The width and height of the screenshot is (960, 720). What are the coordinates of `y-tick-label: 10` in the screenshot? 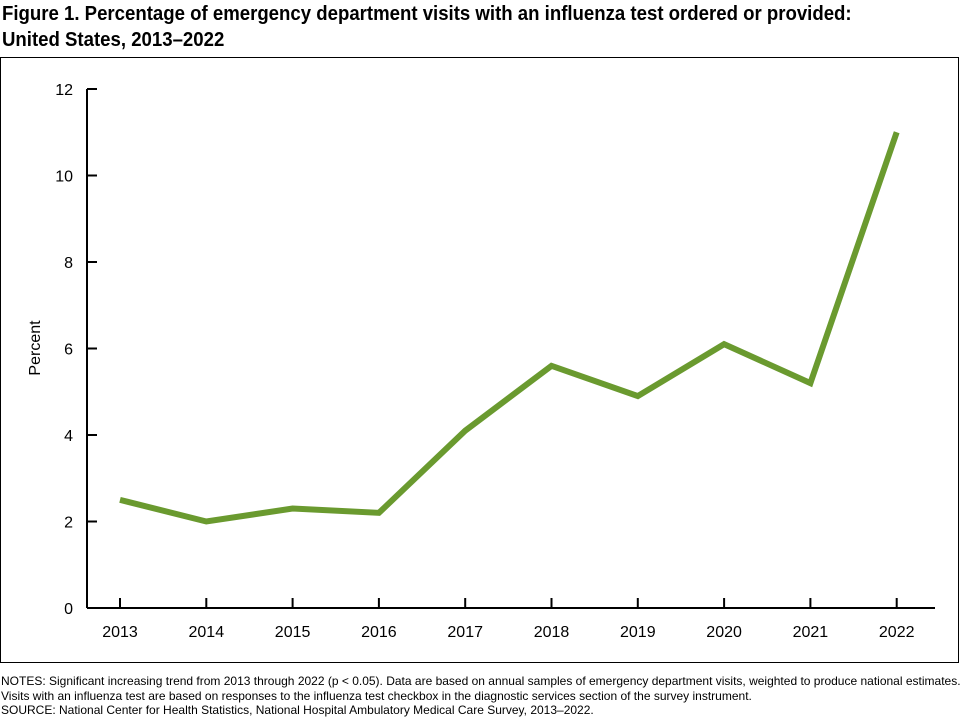 It's located at (64, 177).